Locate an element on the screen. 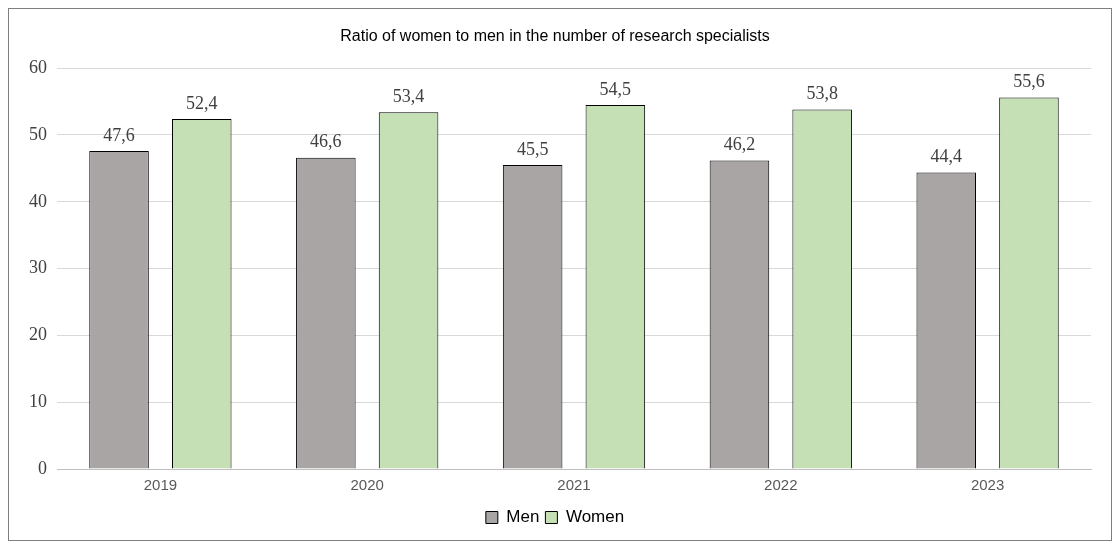  legend-label: Men is located at coordinates (523, 517).